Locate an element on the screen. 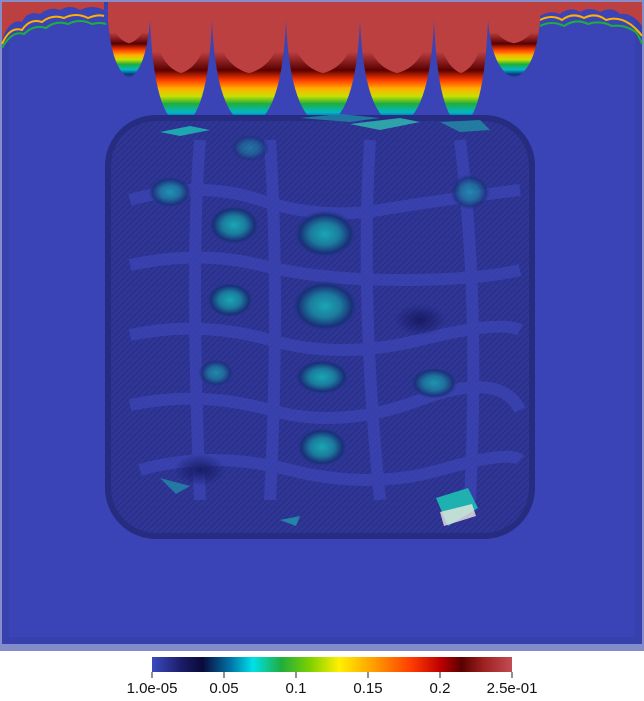 The image size is (644, 701). top-boundary-band is located at coordinates (322, 25).